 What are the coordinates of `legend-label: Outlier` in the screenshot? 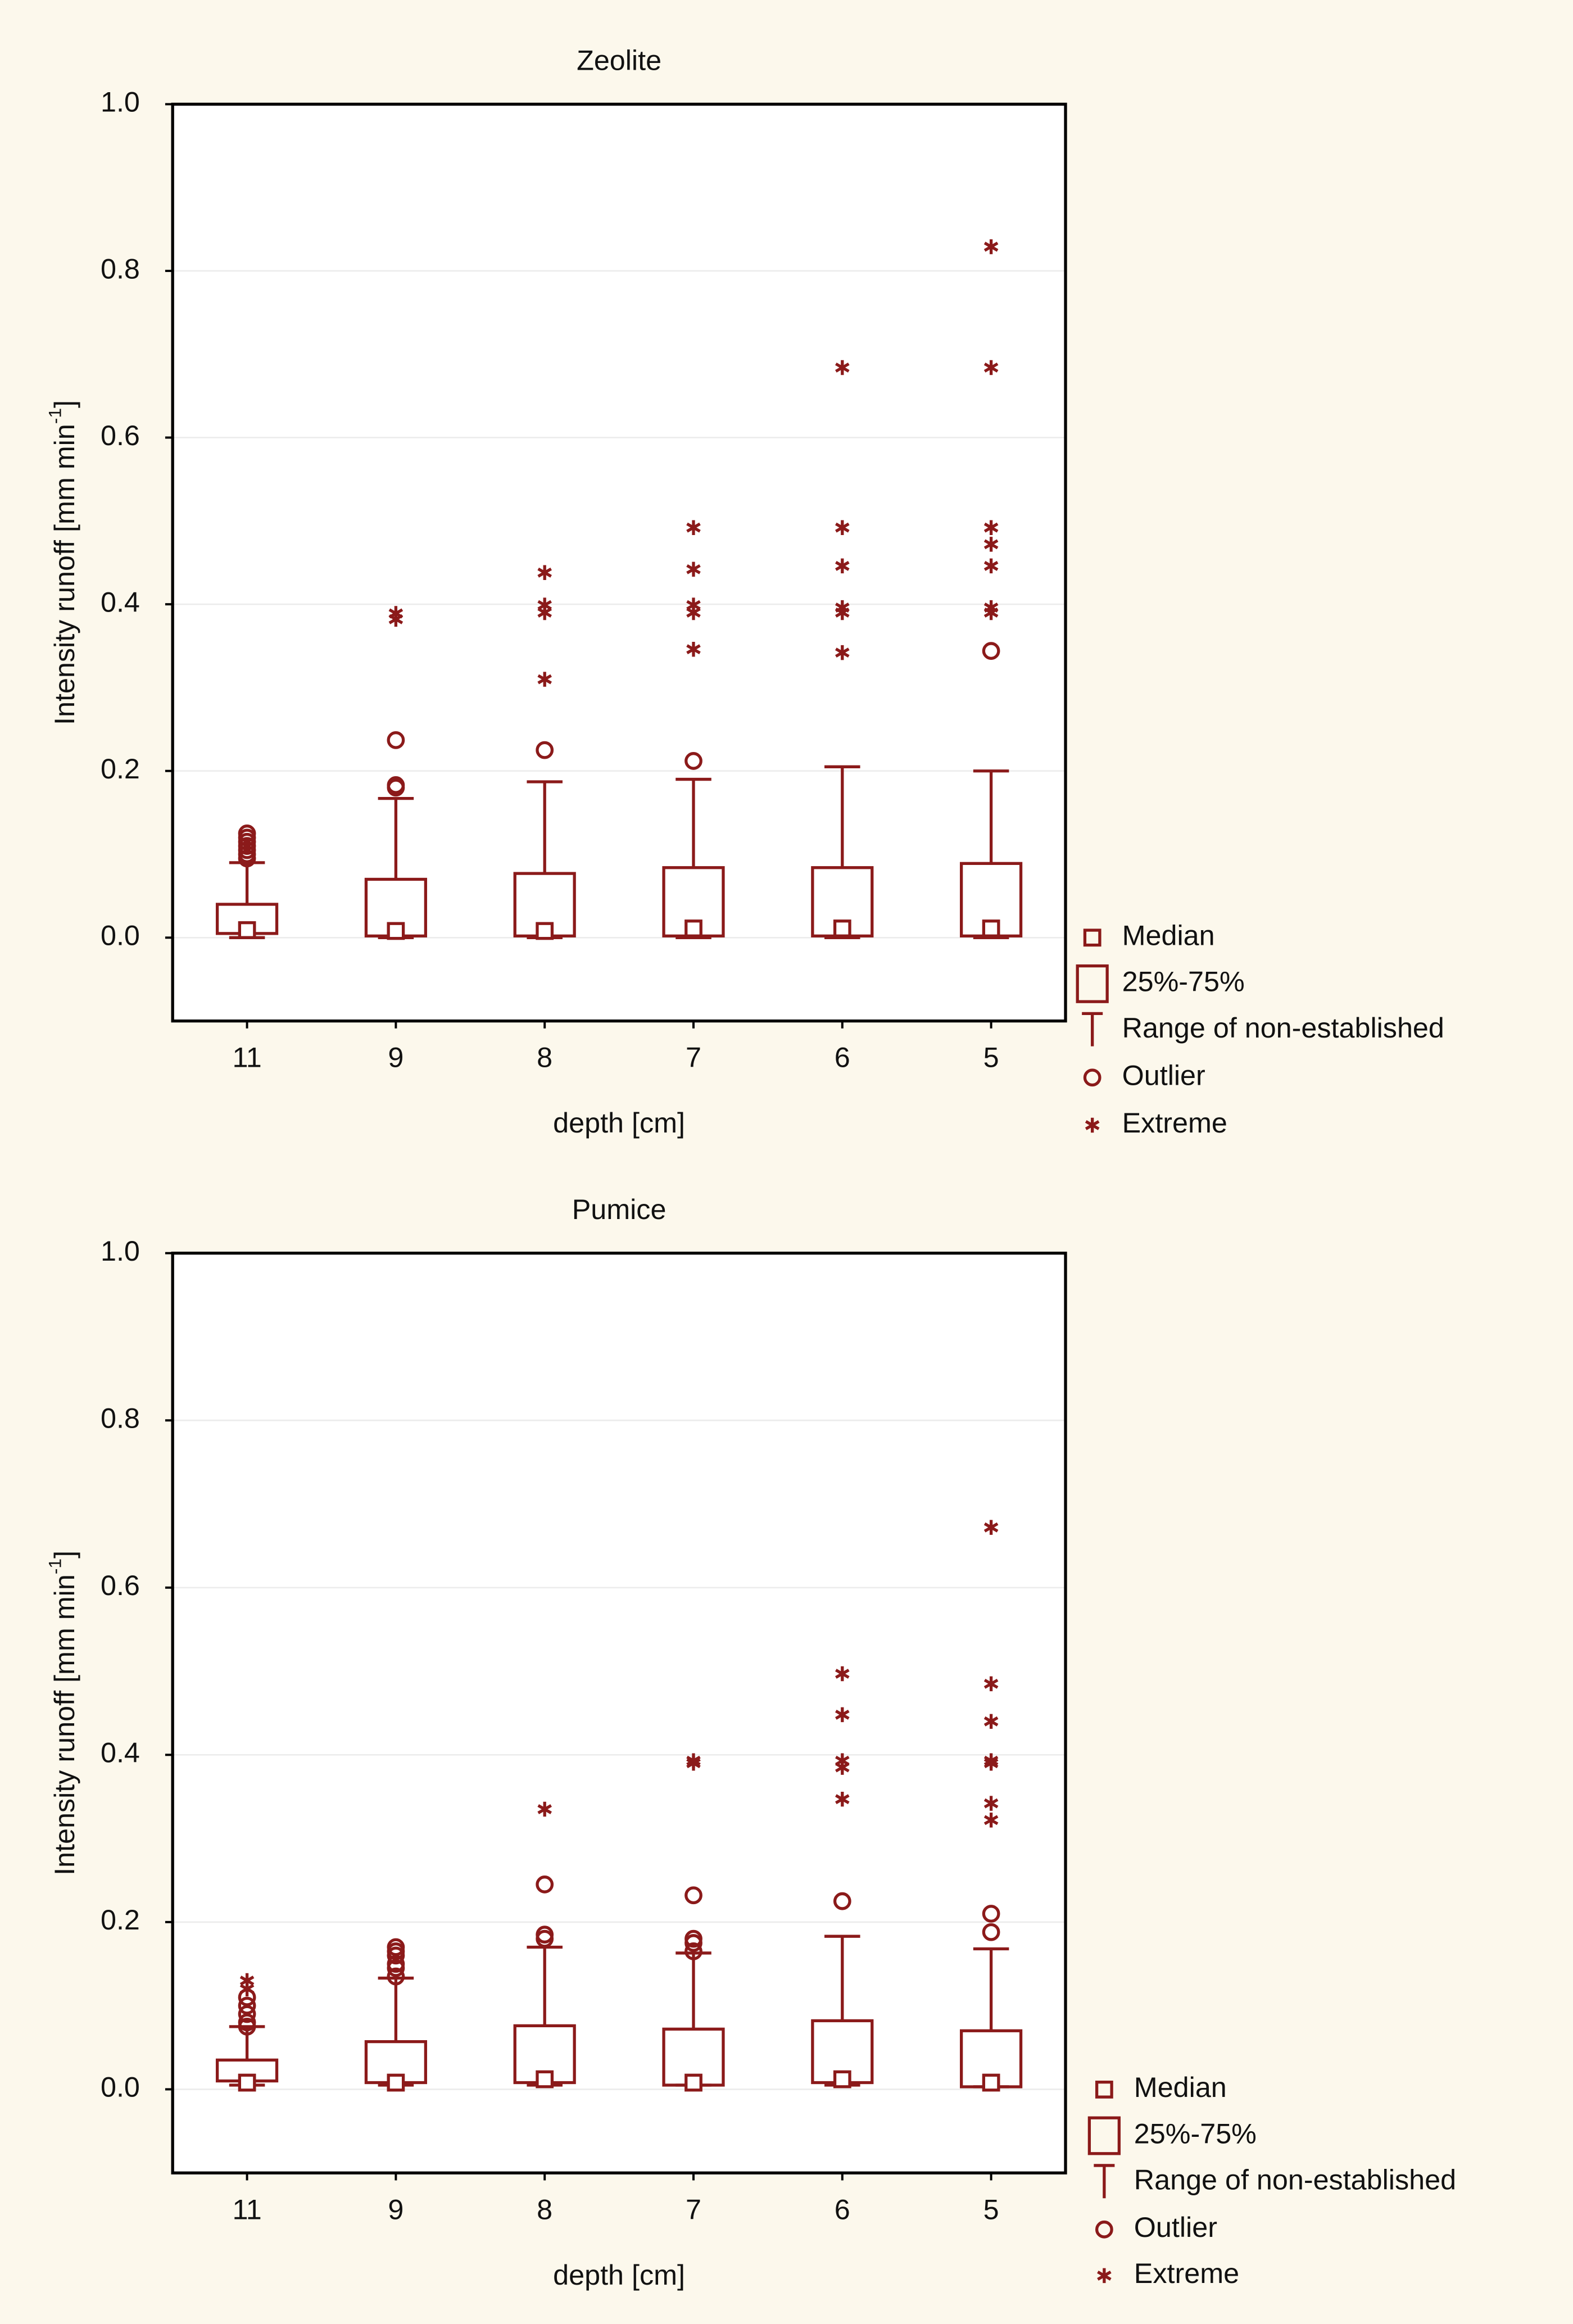 It's located at (1163, 1075).